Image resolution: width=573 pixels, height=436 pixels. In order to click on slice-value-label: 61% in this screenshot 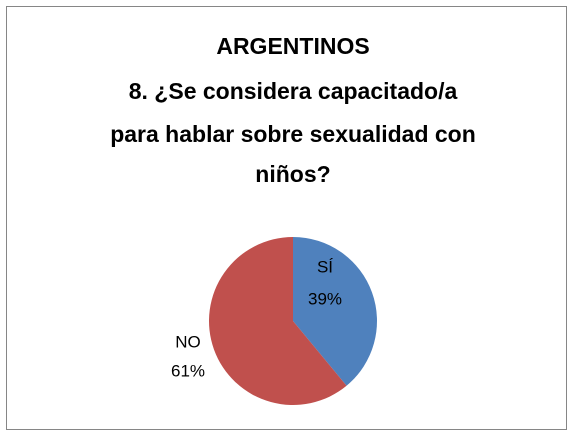, I will do `click(188, 370)`.